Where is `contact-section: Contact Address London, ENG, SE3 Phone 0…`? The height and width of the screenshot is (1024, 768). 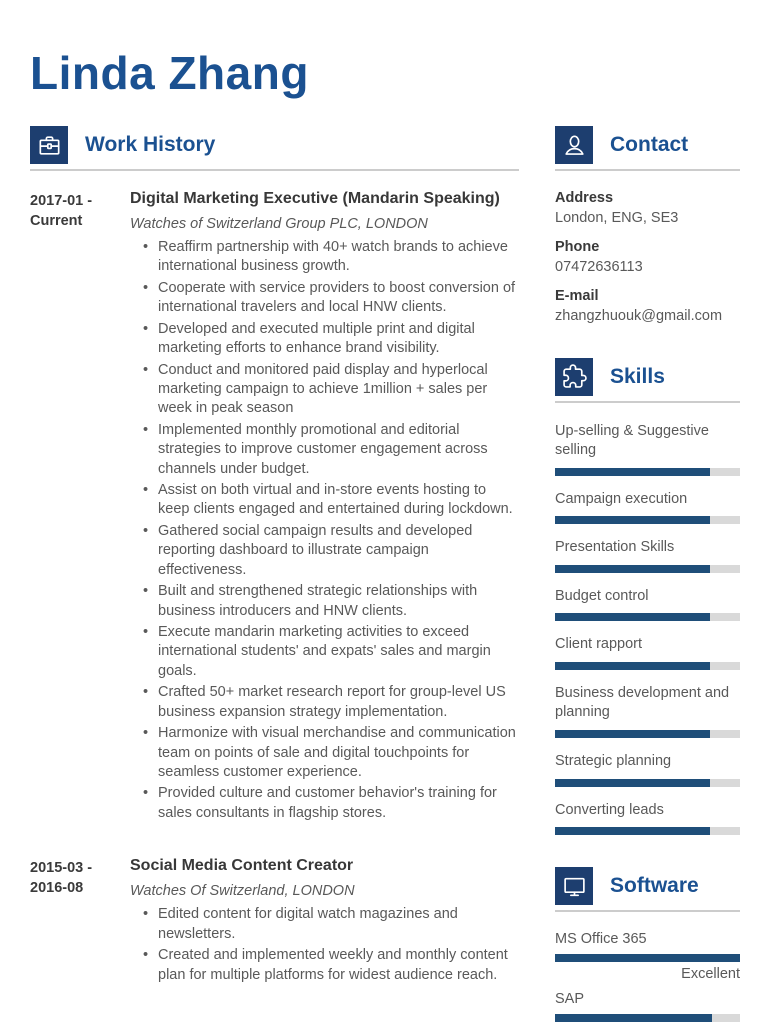 contact-section: Contact Address London, ENG, SE3 Phone 0… is located at coordinates (647, 226).